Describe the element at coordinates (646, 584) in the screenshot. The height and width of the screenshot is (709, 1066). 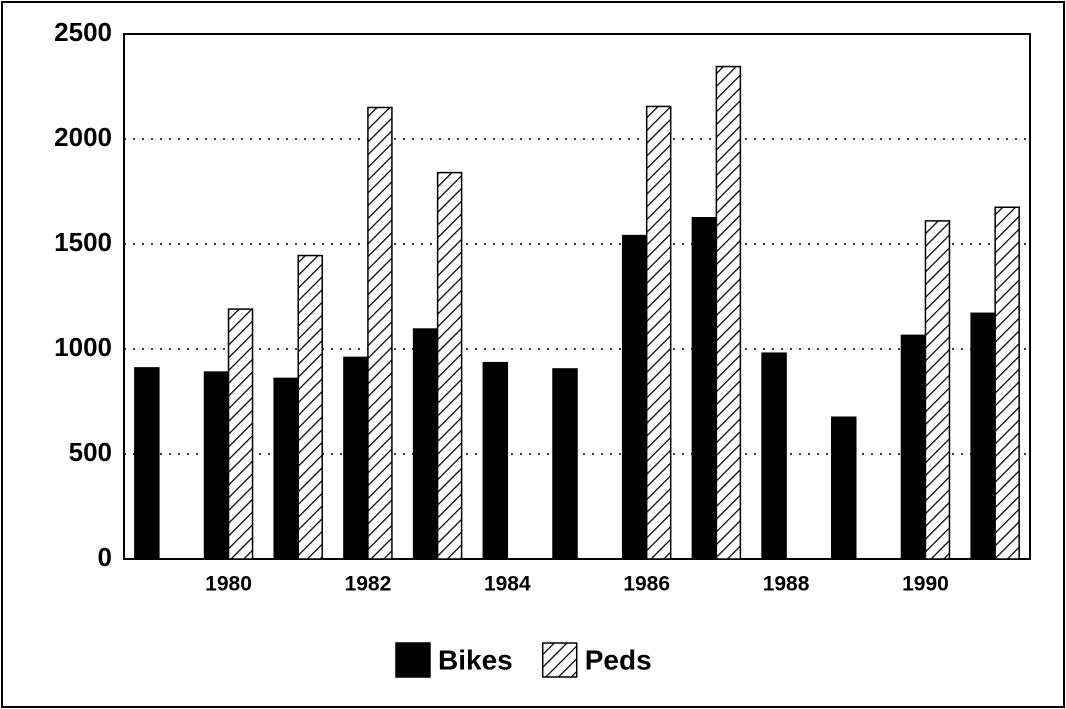
I see `x-tick-label: 1986` at that location.